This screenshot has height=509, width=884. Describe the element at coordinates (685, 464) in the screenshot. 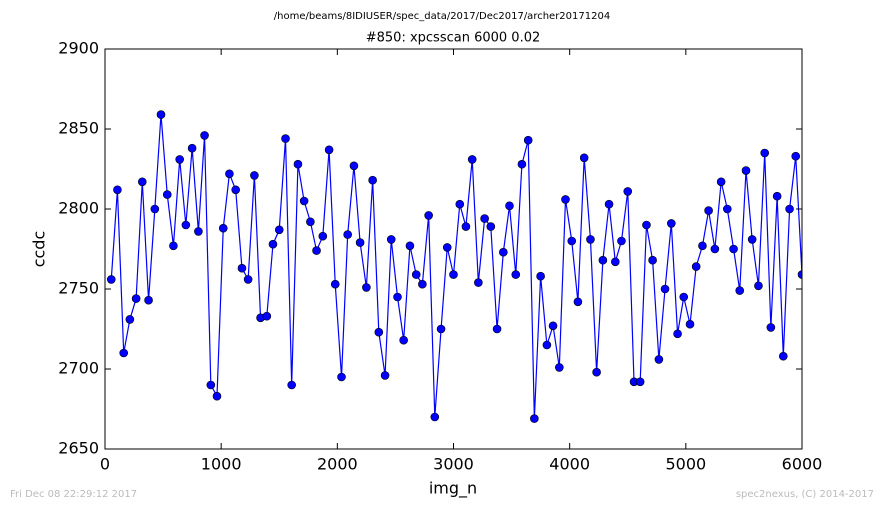

I see `x-tick-label: 5000` at that location.